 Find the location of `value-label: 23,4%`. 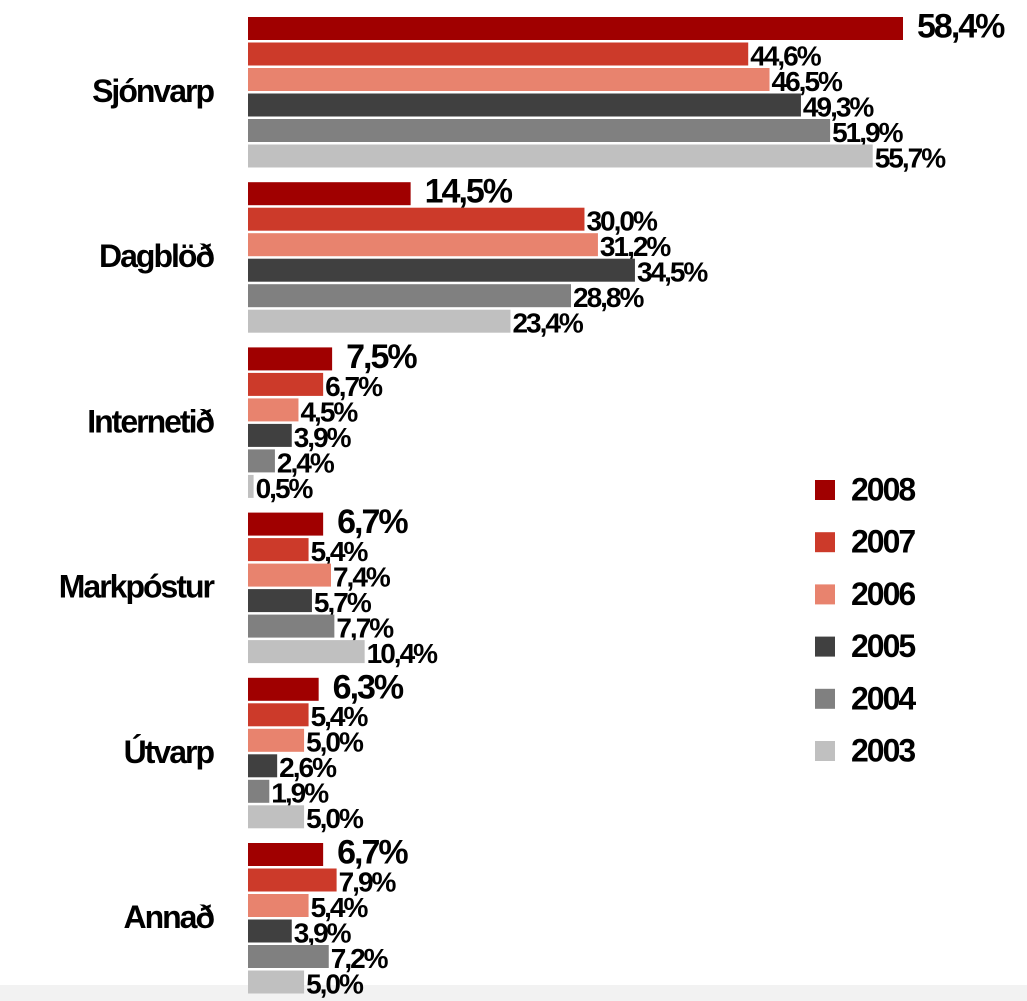

value-label: 23,4% is located at coordinates (547, 323).